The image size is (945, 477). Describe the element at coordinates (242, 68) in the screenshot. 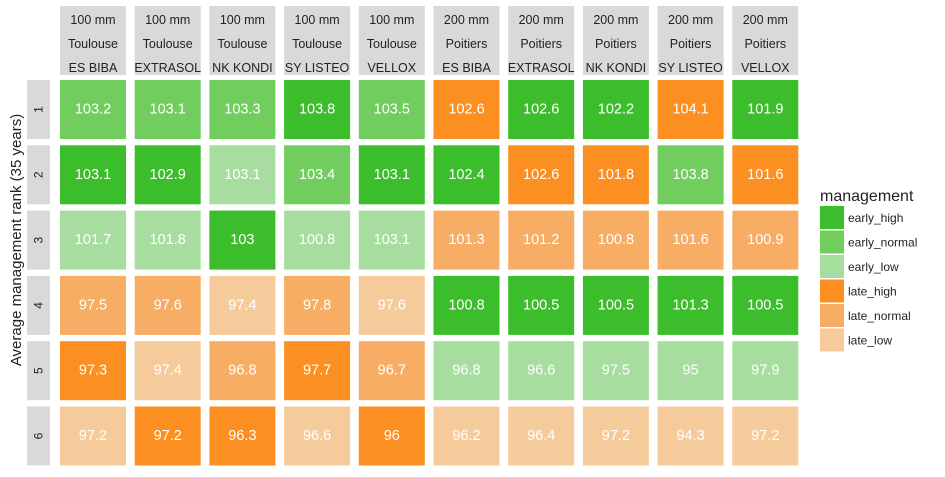

I see `column-variety-label: NK KONDI` at that location.